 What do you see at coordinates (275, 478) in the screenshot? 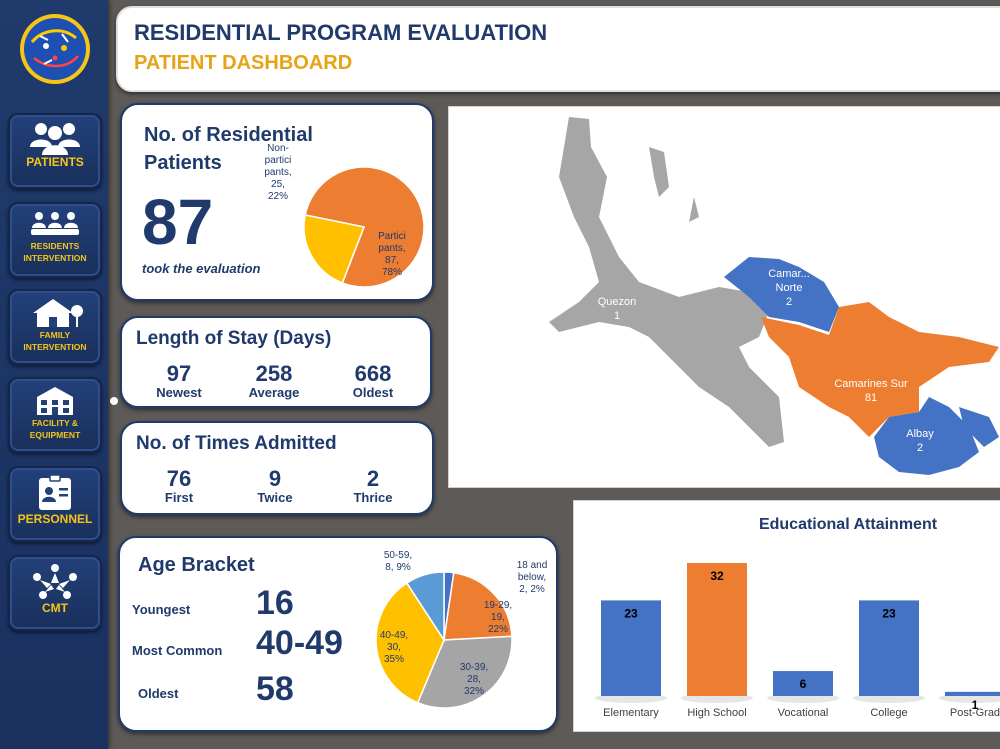
I see `admitted-twice-value: 9` at bounding box center [275, 478].